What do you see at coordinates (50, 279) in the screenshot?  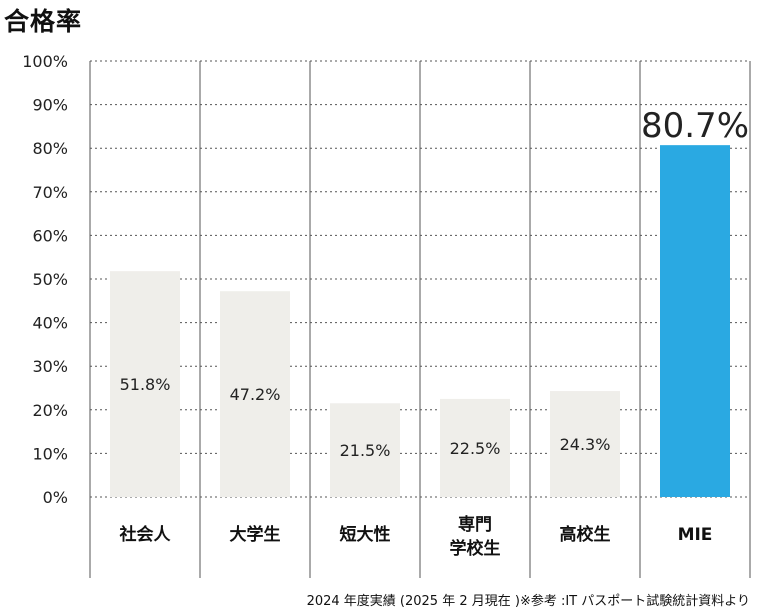 I see `y-tick-label: 50%` at bounding box center [50, 279].